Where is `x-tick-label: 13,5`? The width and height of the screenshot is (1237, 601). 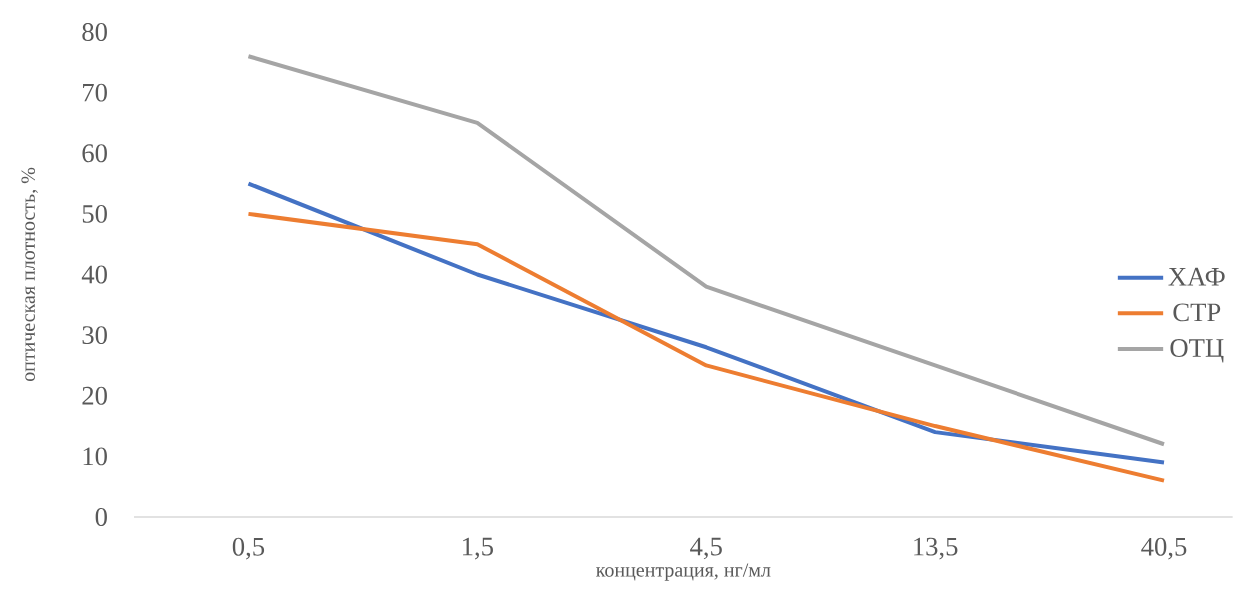
x-tick-label: 13,5 is located at coordinates (936, 548).